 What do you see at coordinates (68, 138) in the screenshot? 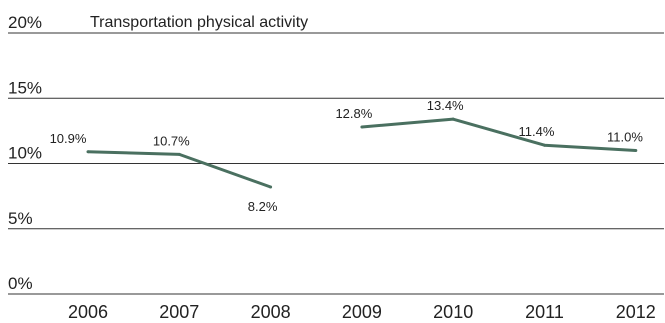
I see `data-label: 10.9%` at bounding box center [68, 138].